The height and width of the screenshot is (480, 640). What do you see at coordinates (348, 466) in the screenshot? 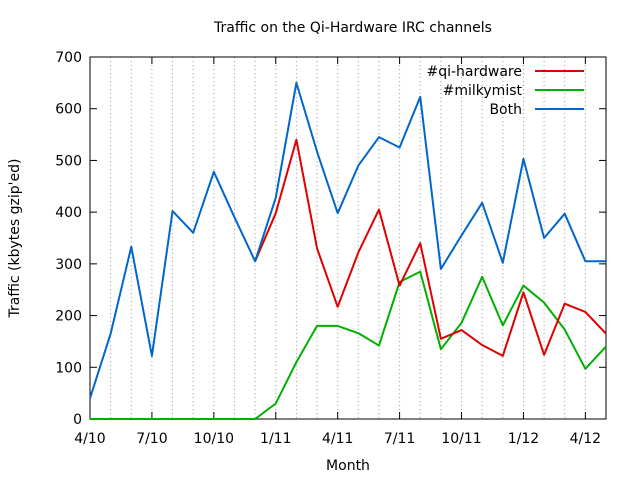
I see `x-axis-label: Month` at bounding box center [348, 466].